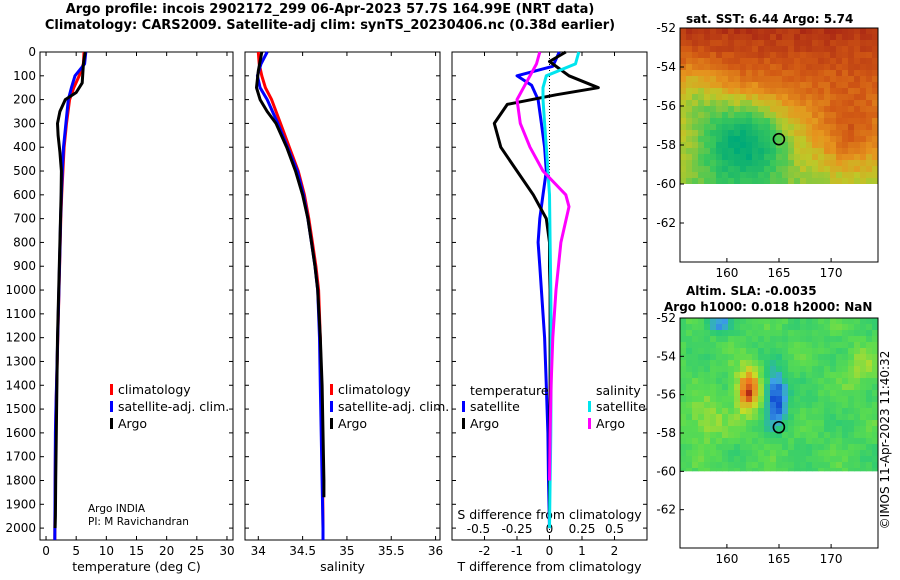 This screenshot has height=580, width=900. What do you see at coordinates (666, 471) in the screenshot?
I see `map-ytick-label: -60` at bounding box center [666, 471].